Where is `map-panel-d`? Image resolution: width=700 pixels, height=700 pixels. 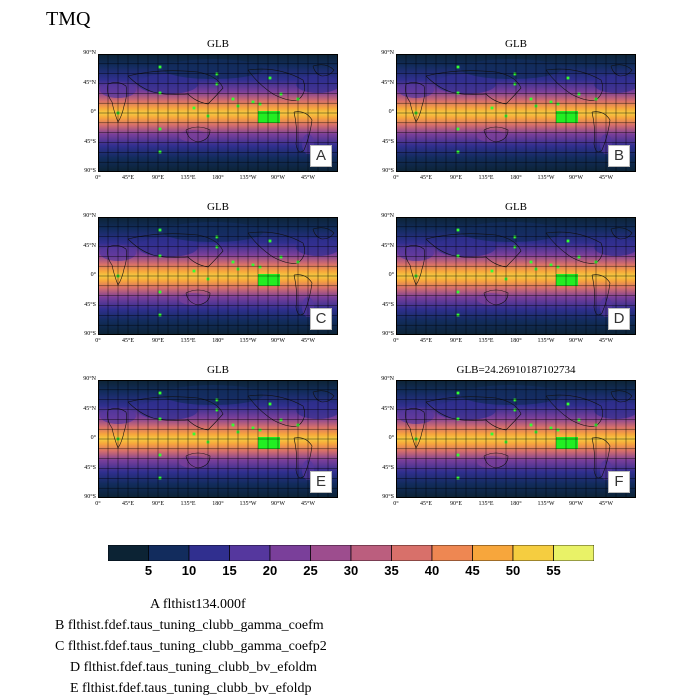
map-panel-d is located at coordinates (516, 276).